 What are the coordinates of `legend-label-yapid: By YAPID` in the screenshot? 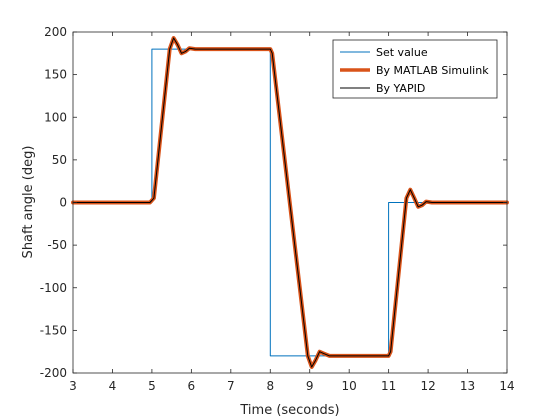 It's located at (400, 88).